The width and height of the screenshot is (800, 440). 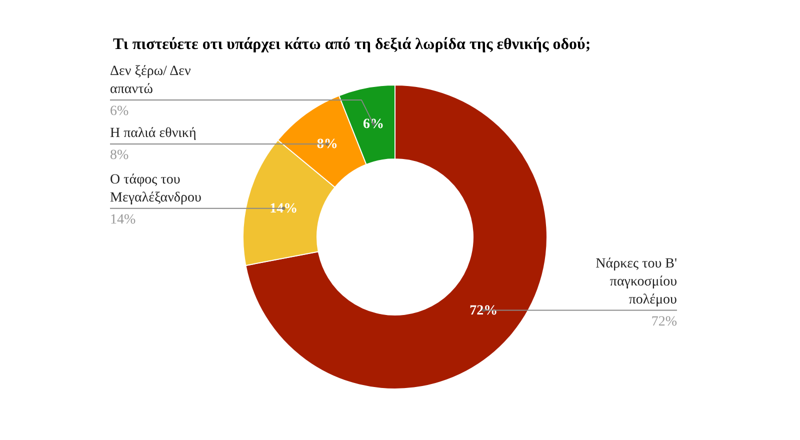 I want to click on data-label: 14%, so click(x=284, y=208).